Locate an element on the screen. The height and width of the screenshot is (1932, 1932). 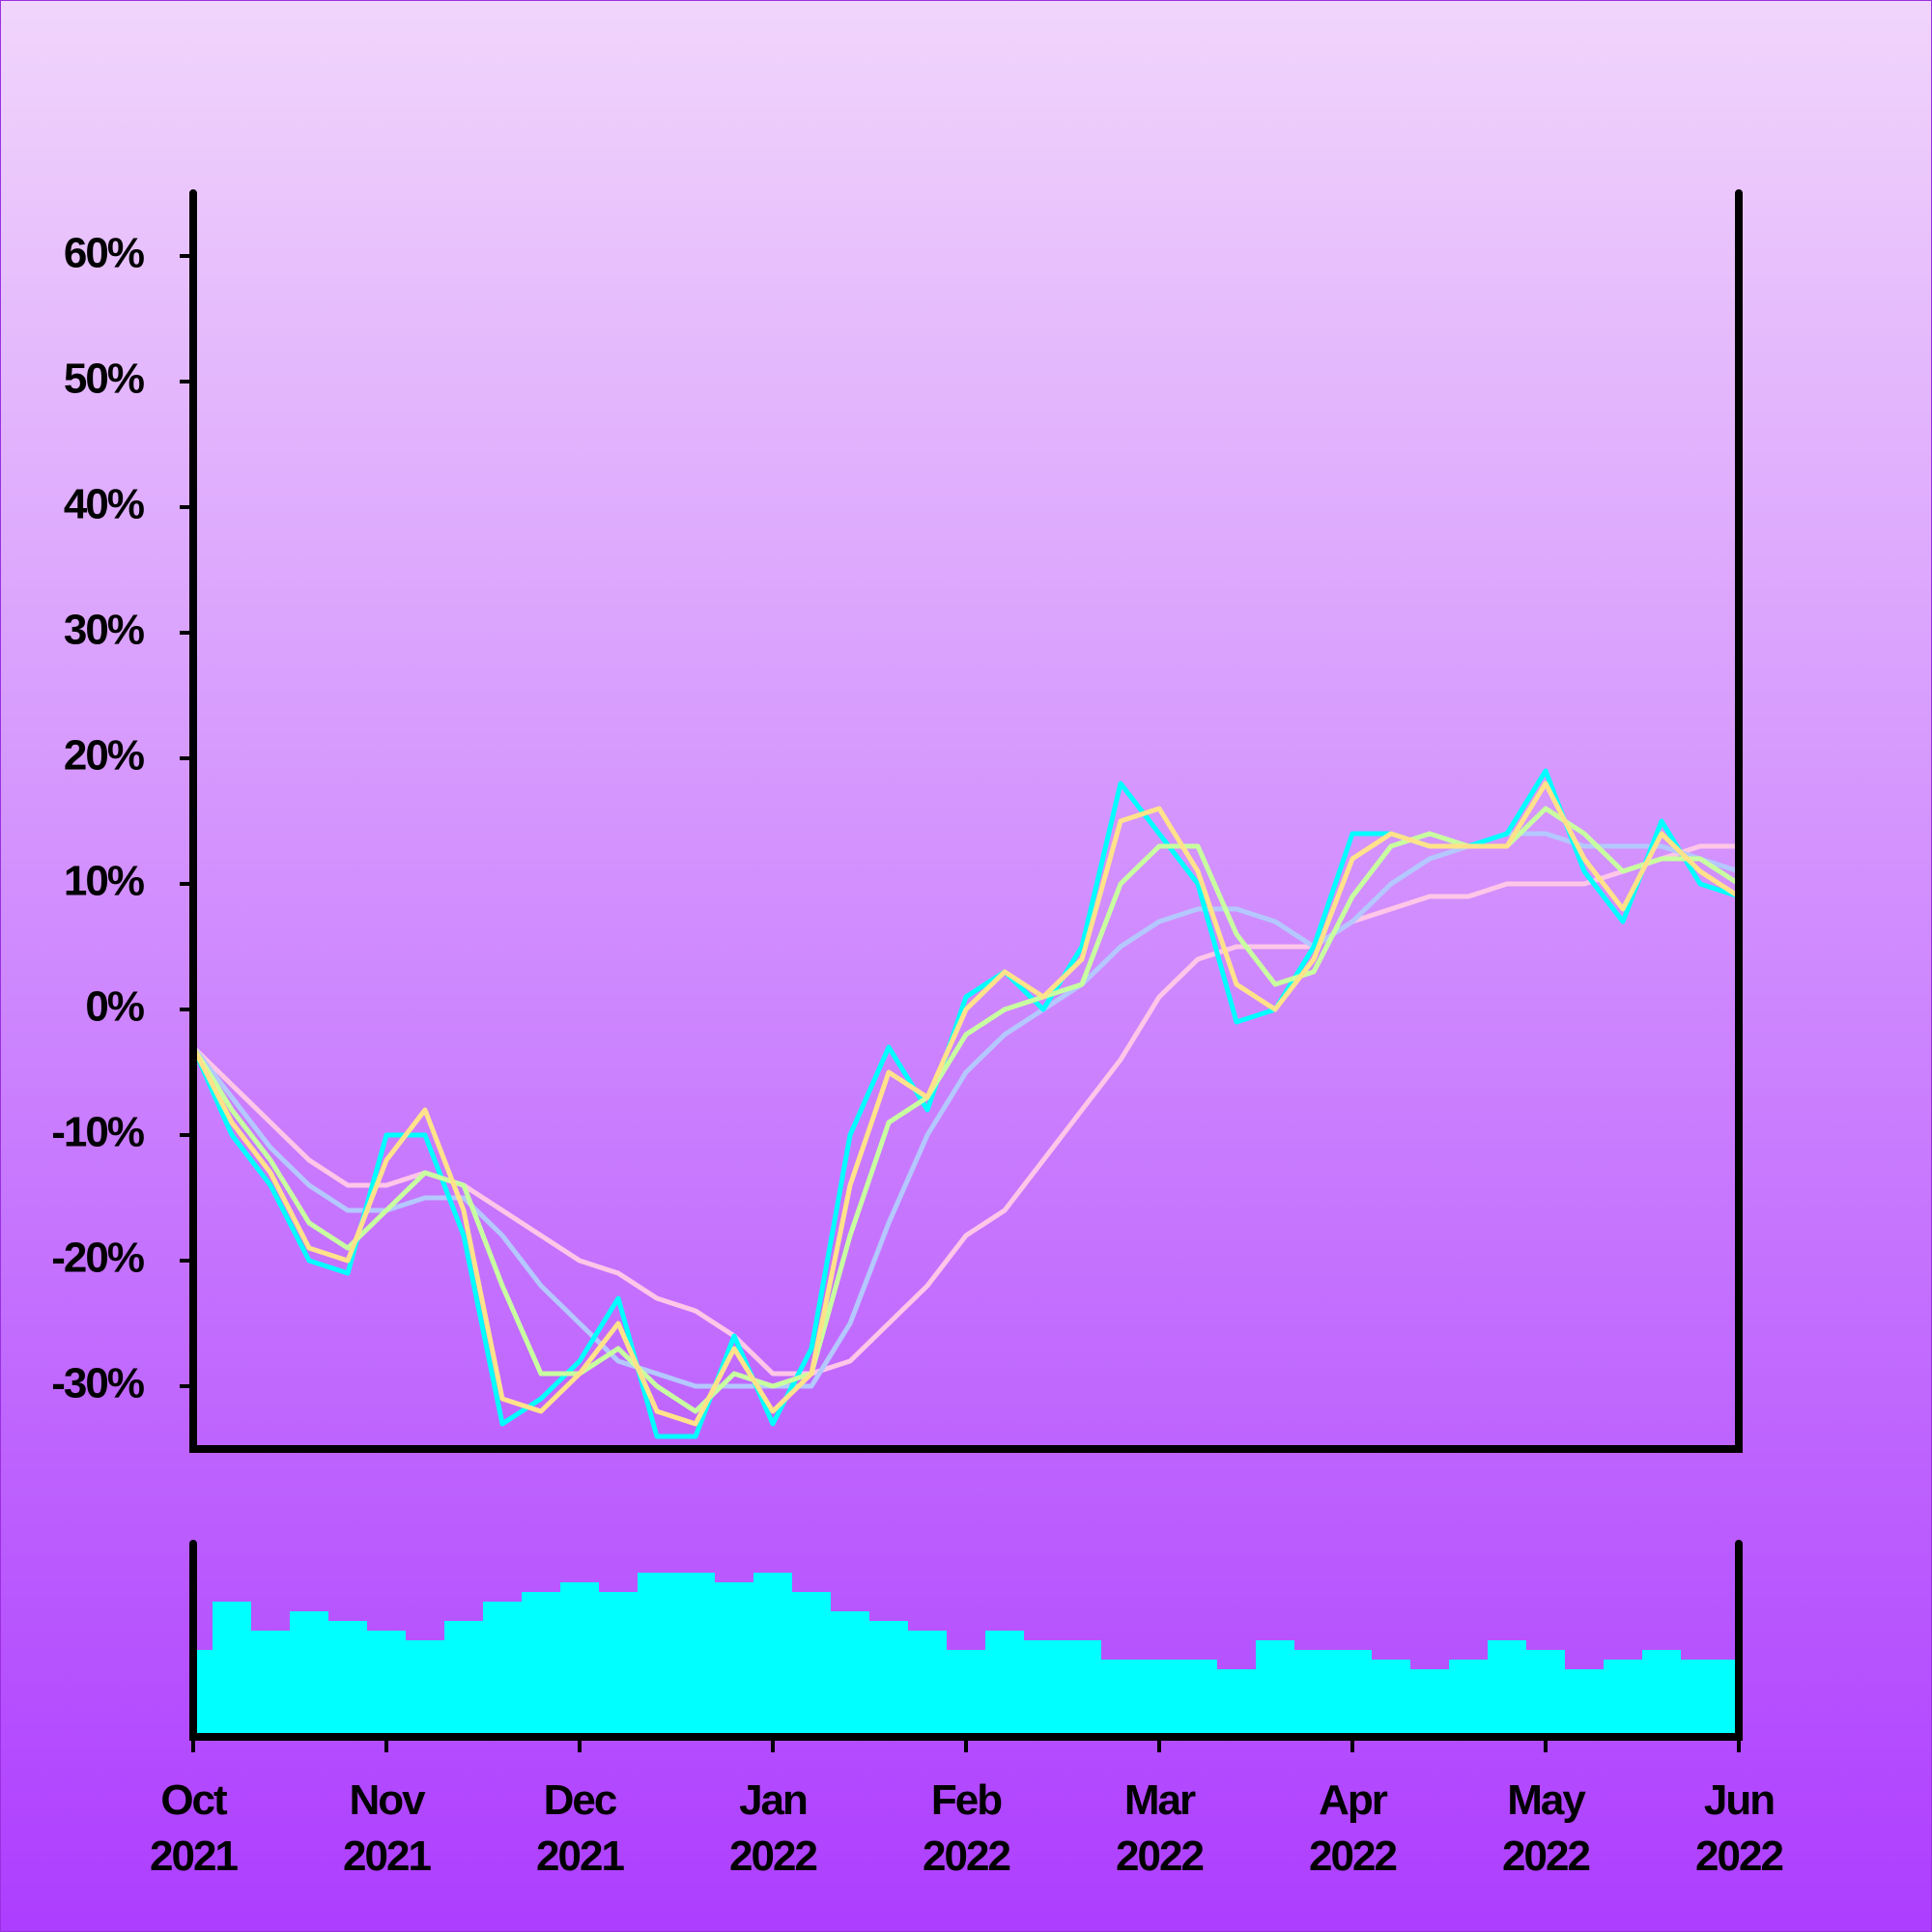
y-tick-label: -10% is located at coordinates (97, 1132).